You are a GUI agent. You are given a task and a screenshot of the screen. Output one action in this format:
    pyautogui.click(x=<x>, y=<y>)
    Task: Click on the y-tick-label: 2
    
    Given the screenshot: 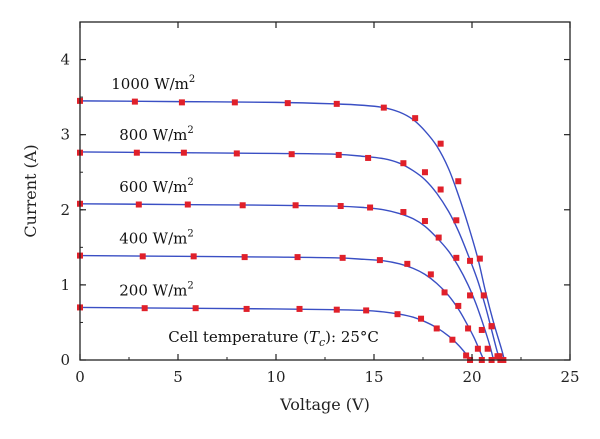 What is the action you would take?
    pyautogui.click(x=65, y=210)
    